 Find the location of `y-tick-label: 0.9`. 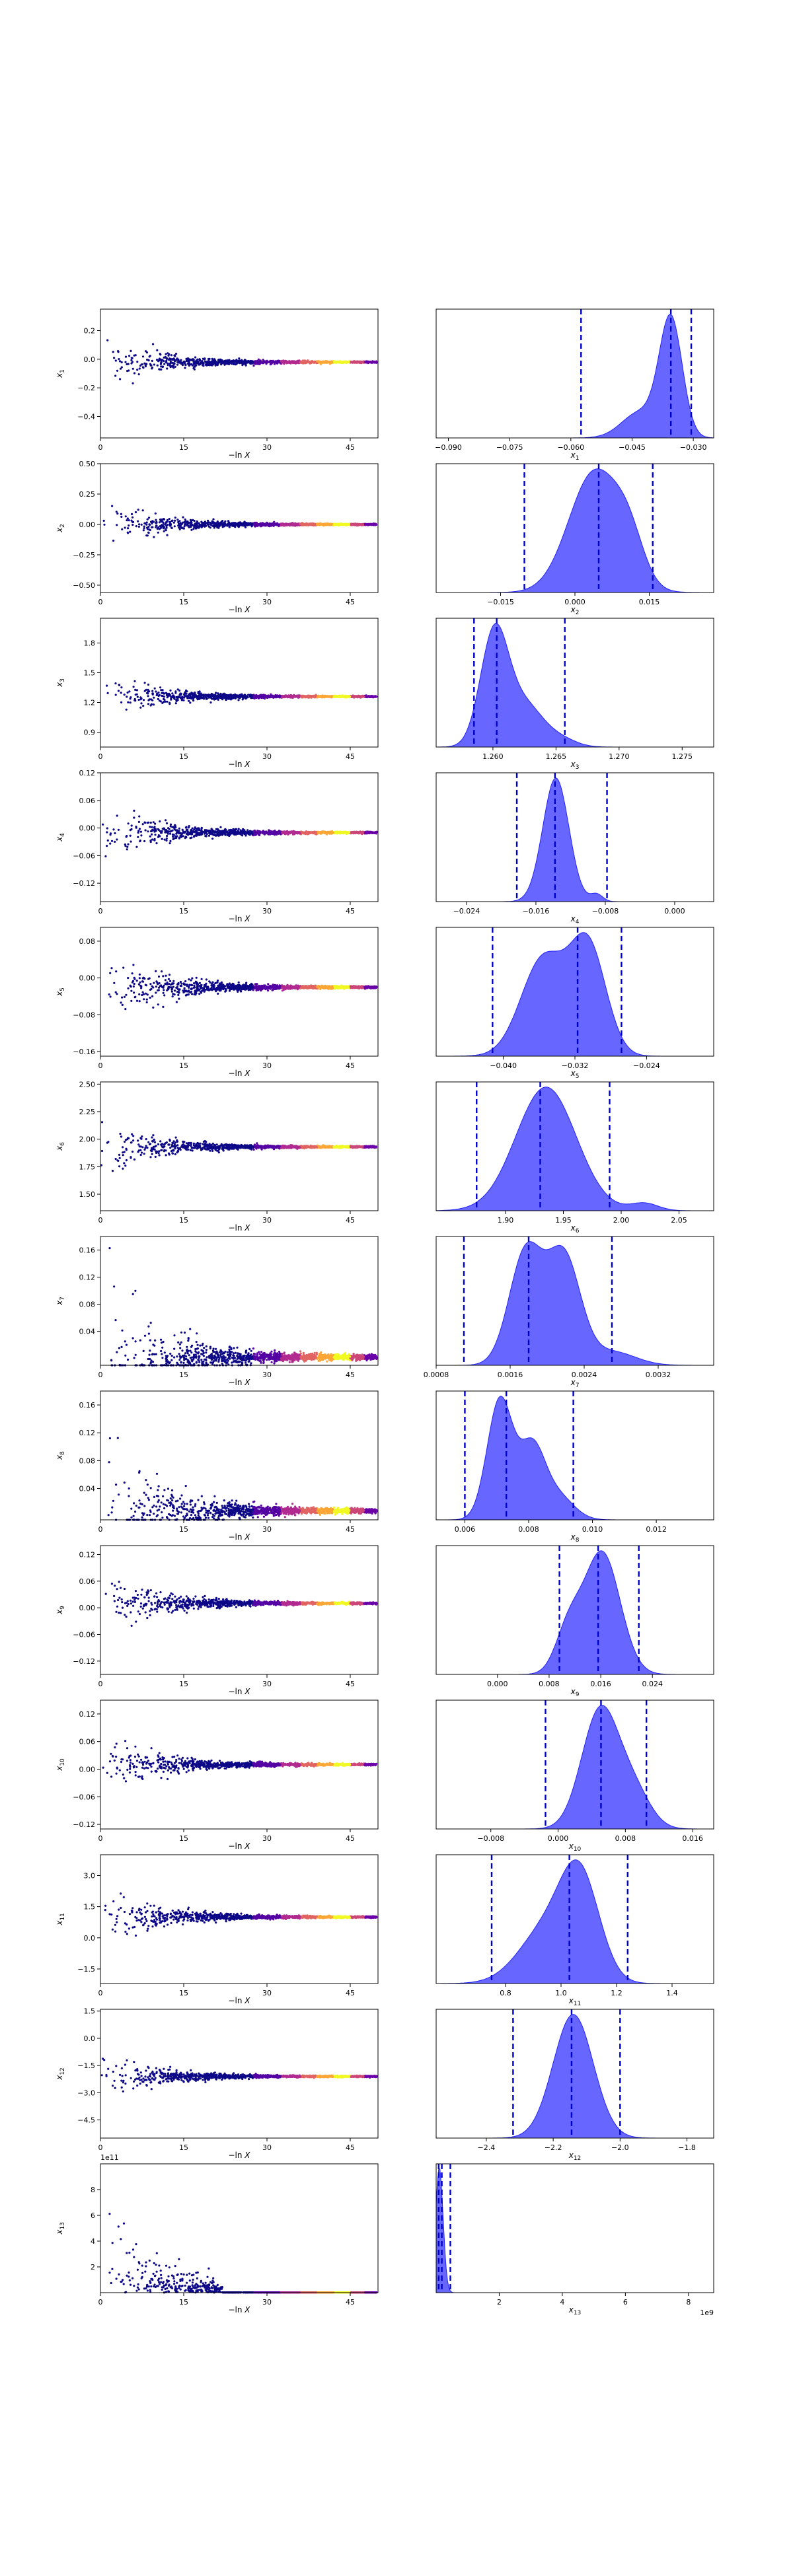

y-tick-label: 0.9 is located at coordinates (90, 733).